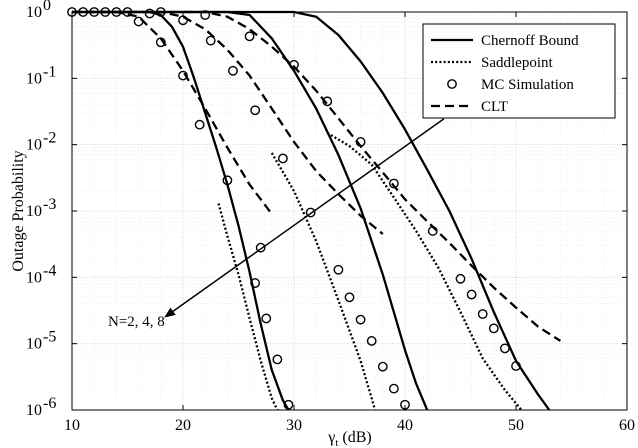 The height and width of the screenshot is (448, 638). I want to click on clt-curve, so click(172, 112).